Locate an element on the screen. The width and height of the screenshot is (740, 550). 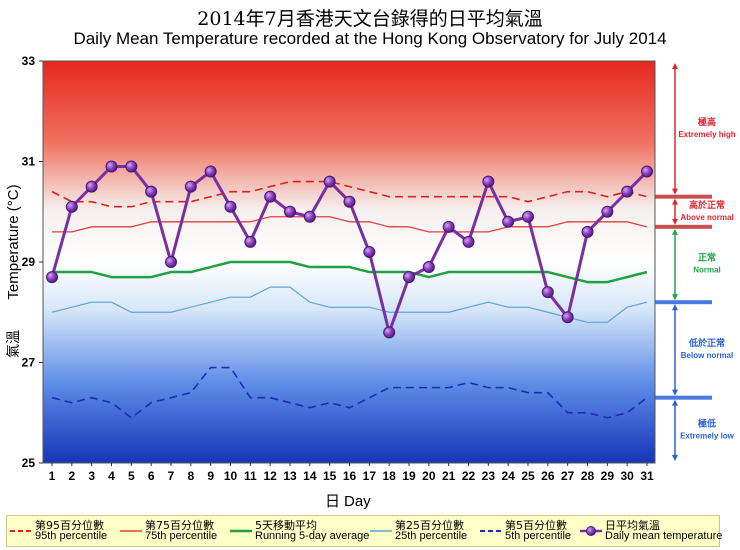
y-tick-label: 31 is located at coordinates (29, 162).